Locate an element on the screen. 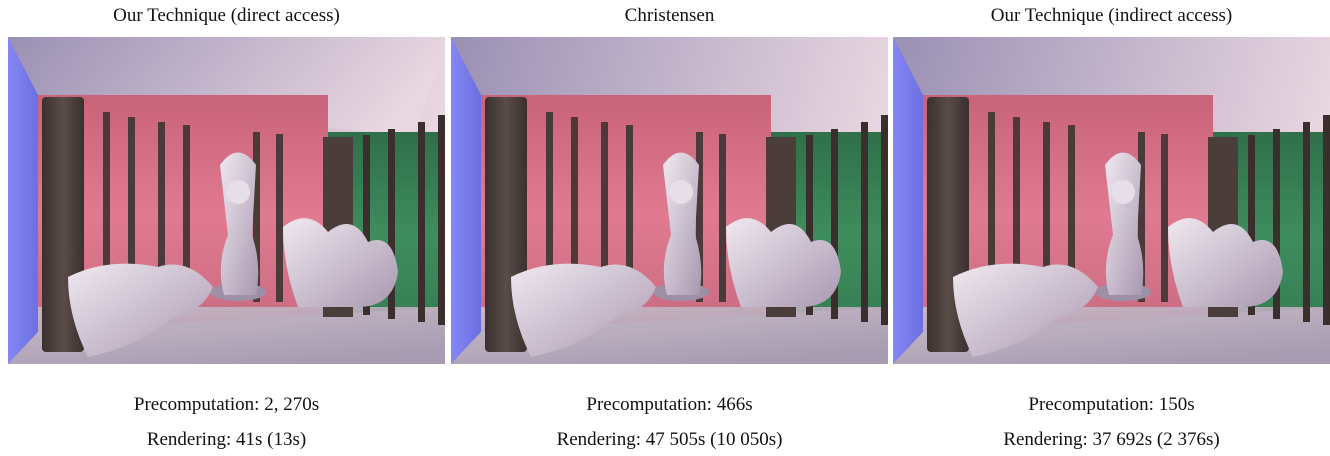 The image size is (1330, 456). rendering-time: Rendering: 47 505s (10 050s) is located at coordinates (669, 439).